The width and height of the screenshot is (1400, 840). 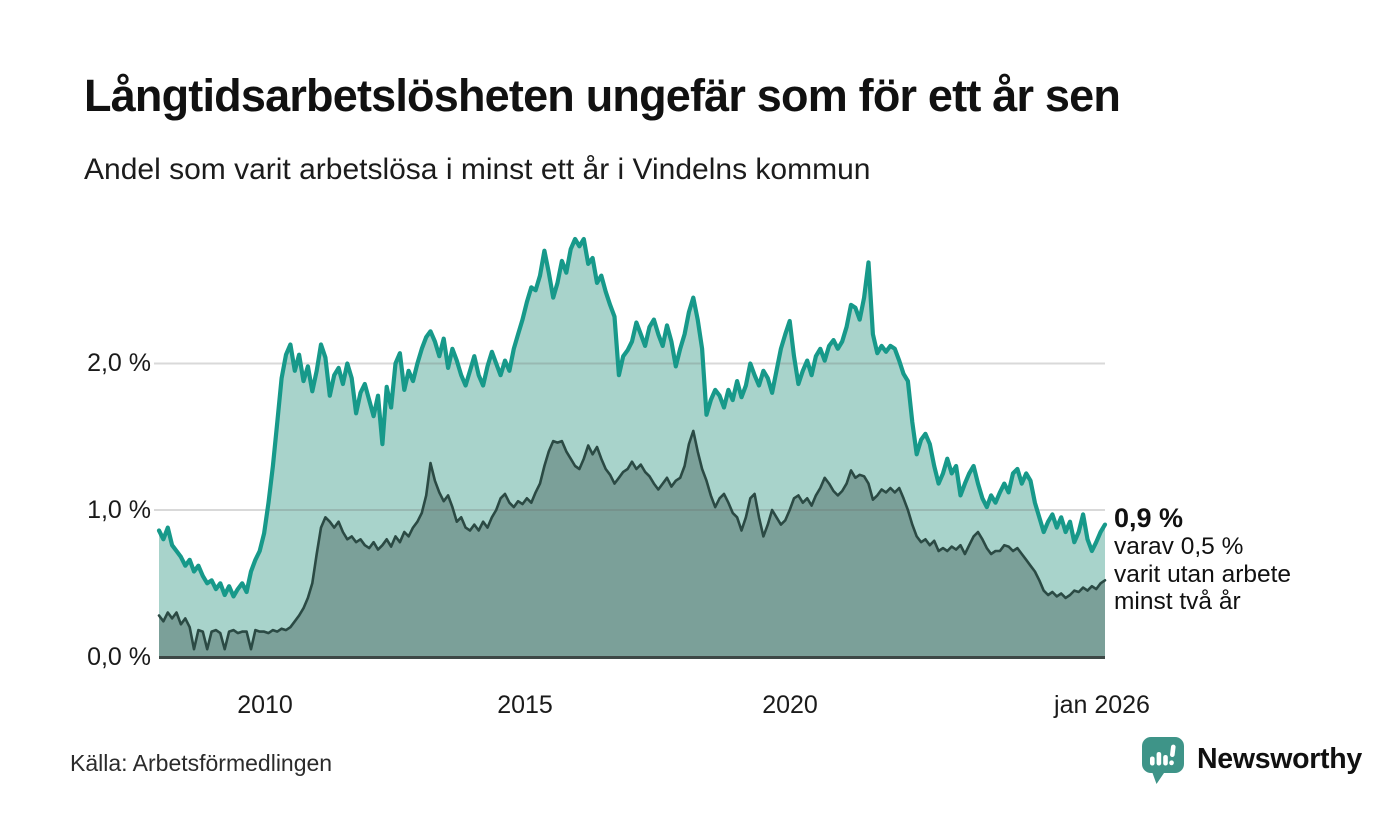 I want to click on annotation-detail-line: minst två år, so click(x=1177, y=601).